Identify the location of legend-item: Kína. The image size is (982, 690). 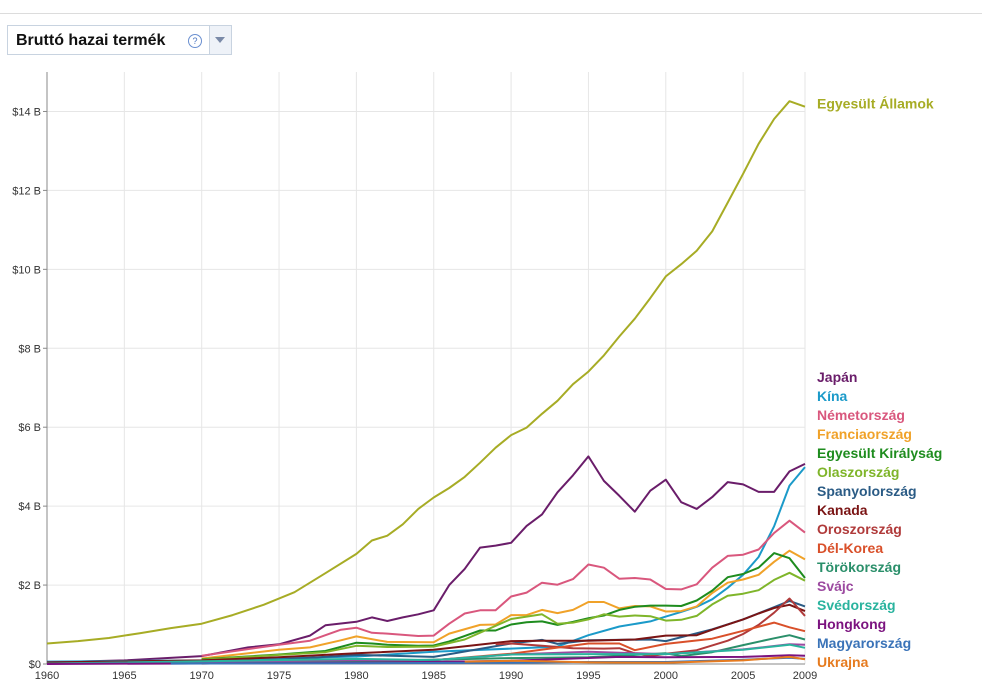
(832, 396).